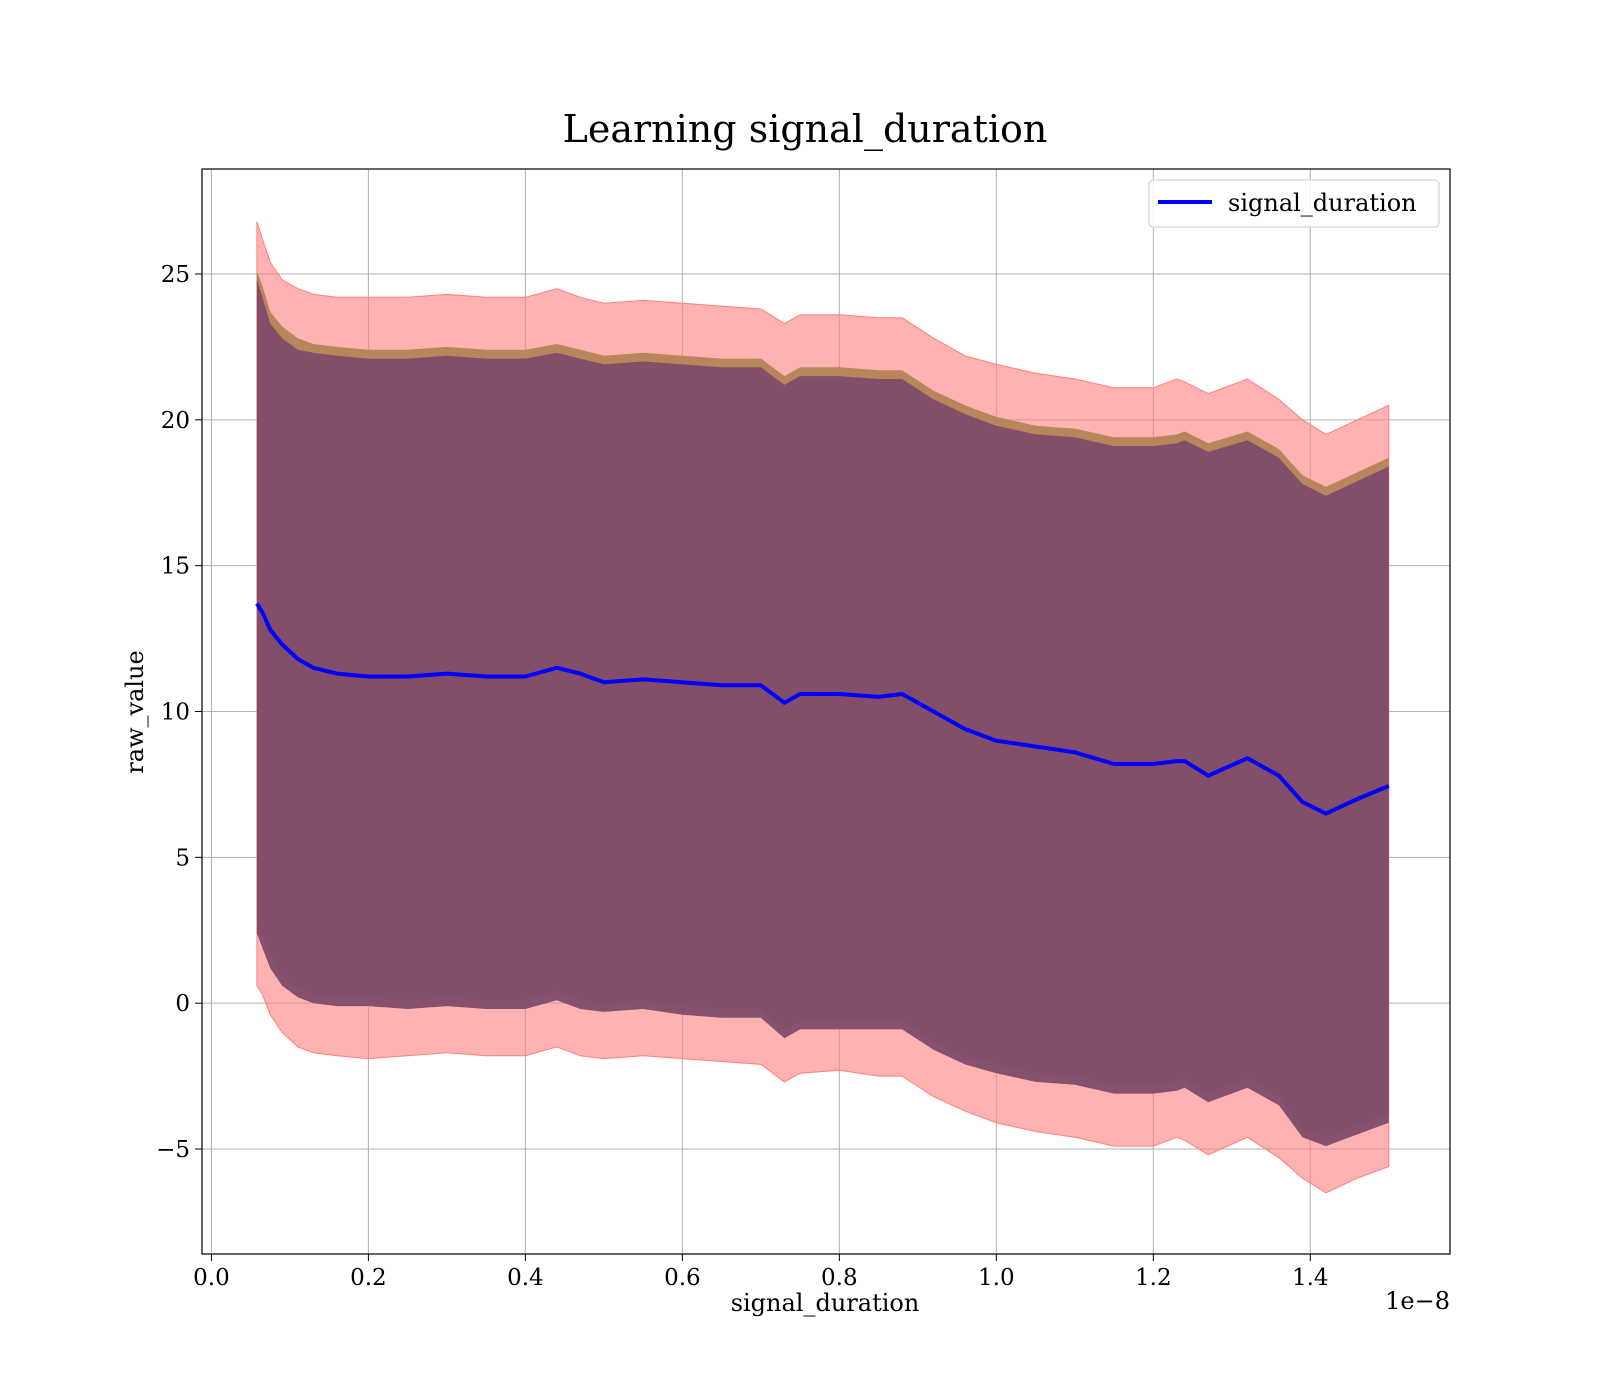  What do you see at coordinates (1310, 1278) in the screenshot?
I see `x-tick-label: 1.4` at bounding box center [1310, 1278].